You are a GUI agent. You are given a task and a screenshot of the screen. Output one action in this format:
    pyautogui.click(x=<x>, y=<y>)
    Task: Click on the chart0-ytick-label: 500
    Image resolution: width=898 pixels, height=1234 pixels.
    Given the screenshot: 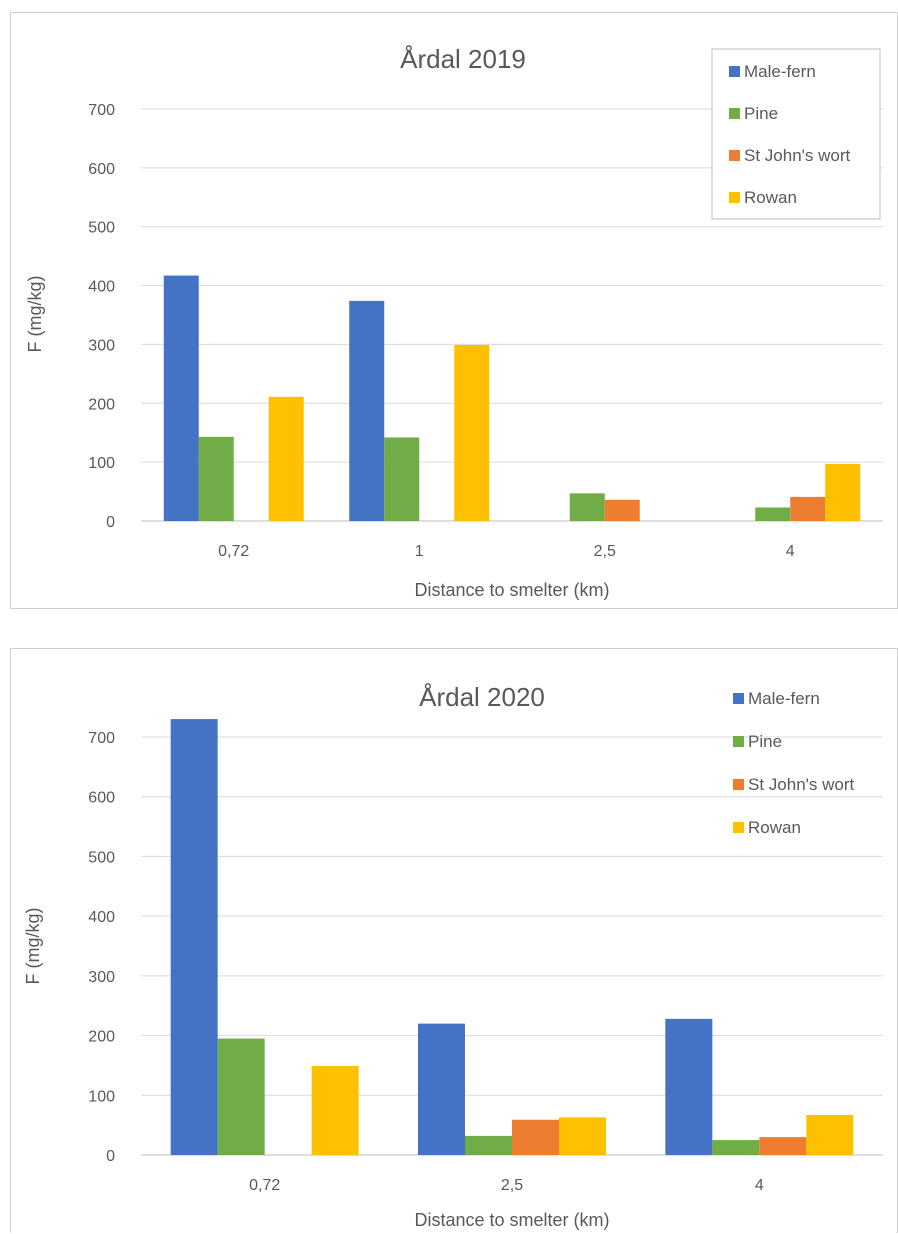 What is the action you would take?
    pyautogui.click(x=101, y=228)
    